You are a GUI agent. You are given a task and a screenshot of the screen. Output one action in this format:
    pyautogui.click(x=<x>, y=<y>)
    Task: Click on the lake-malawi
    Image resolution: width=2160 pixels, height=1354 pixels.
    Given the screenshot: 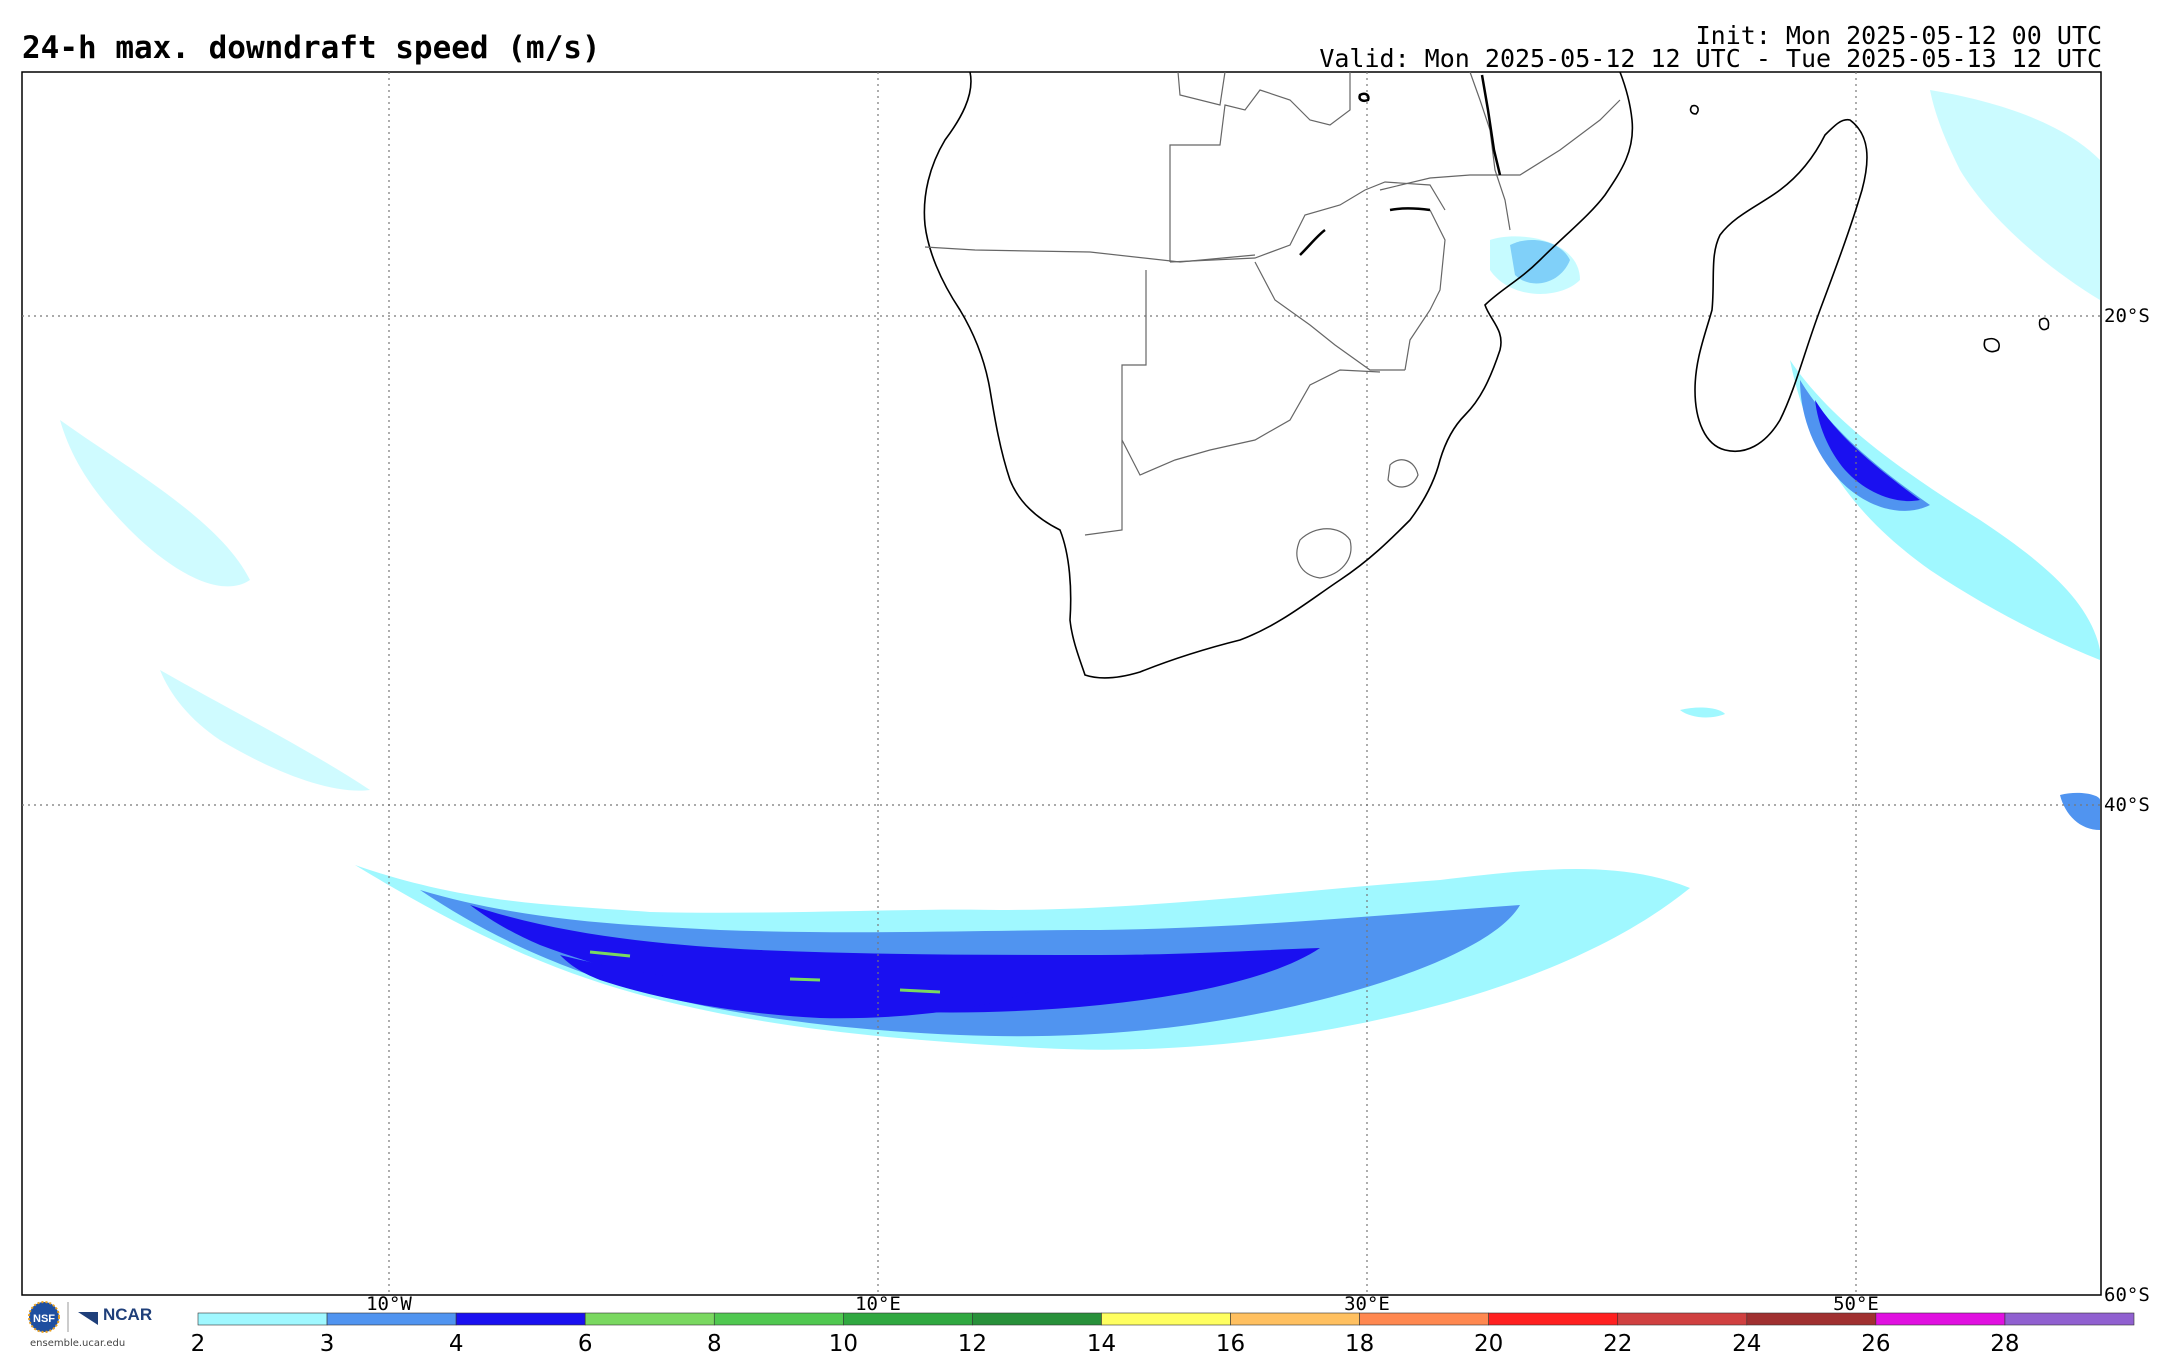 What is the action you would take?
    pyautogui.click(x=1491, y=125)
    